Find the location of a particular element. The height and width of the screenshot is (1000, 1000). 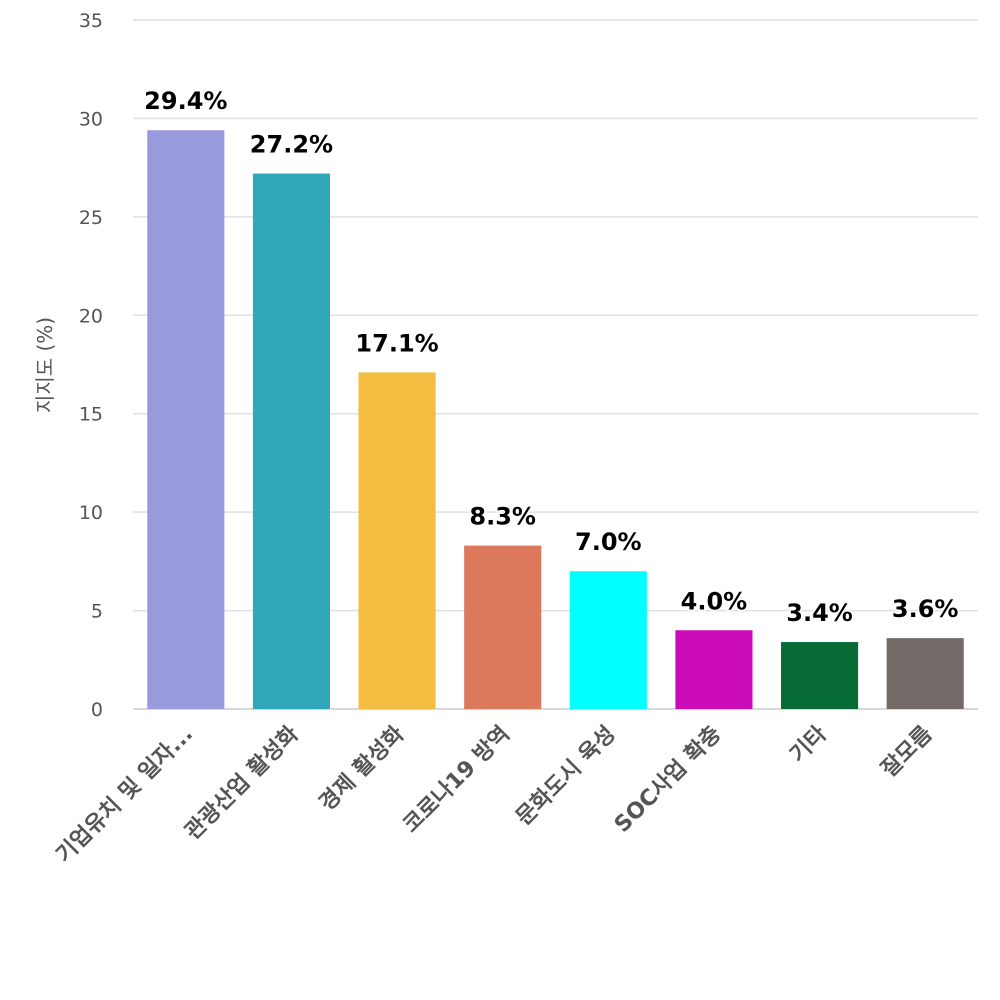

y-tick-label: 25 is located at coordinates (91, 218).